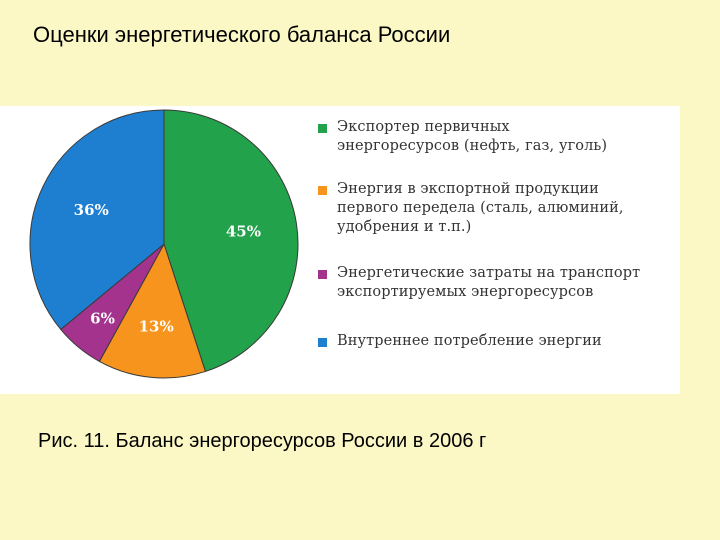 This screenshot has height=540, width=720. I want to click on legend-label-line: удобрения и т.п.), so click(404, 227).